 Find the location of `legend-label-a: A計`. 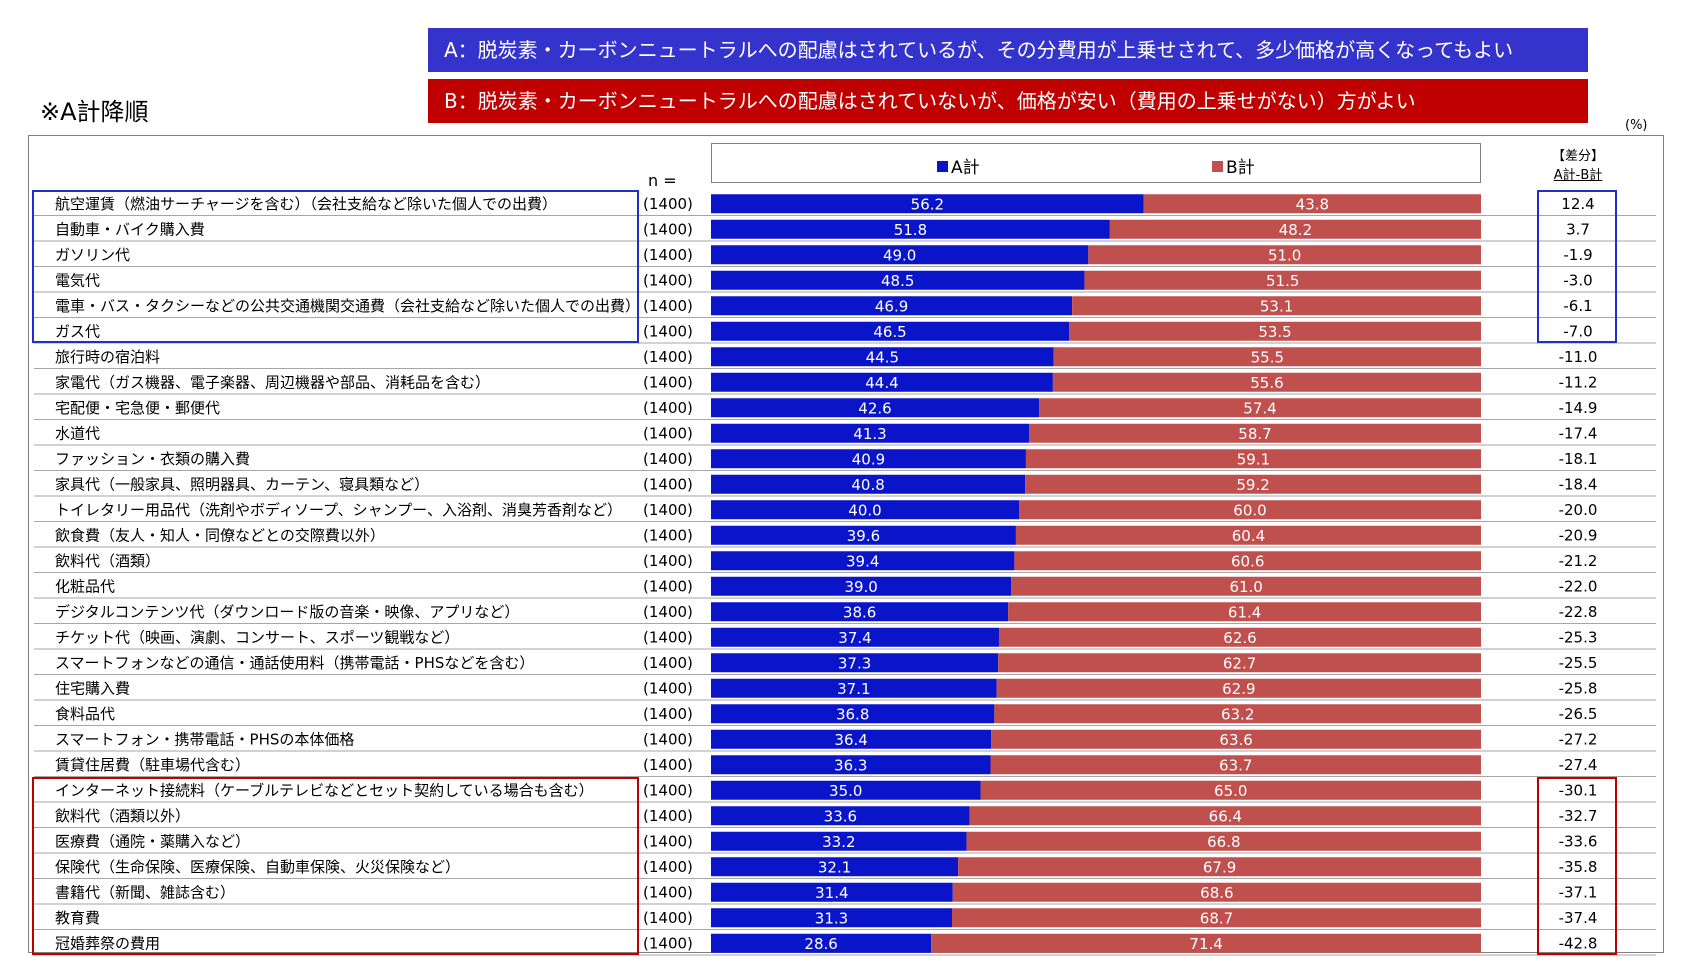

legend-label-a: A計 is located at coordinates (965, 168).